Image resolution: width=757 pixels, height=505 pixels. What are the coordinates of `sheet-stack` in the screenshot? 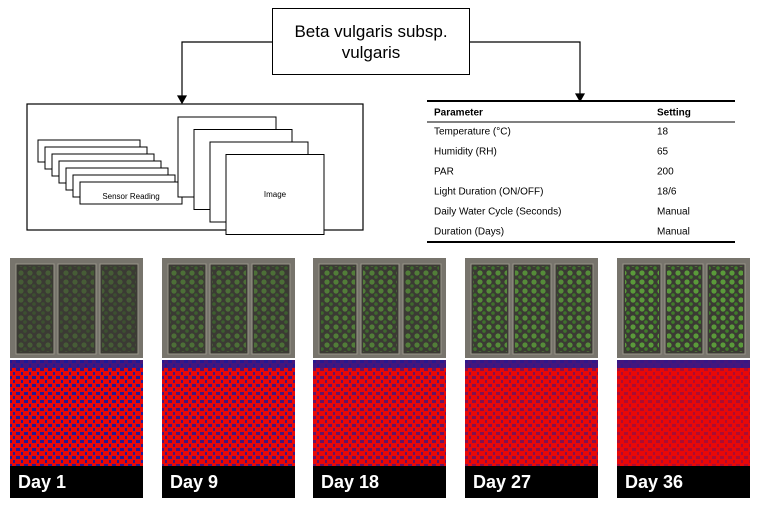 It's located at (181, 175).